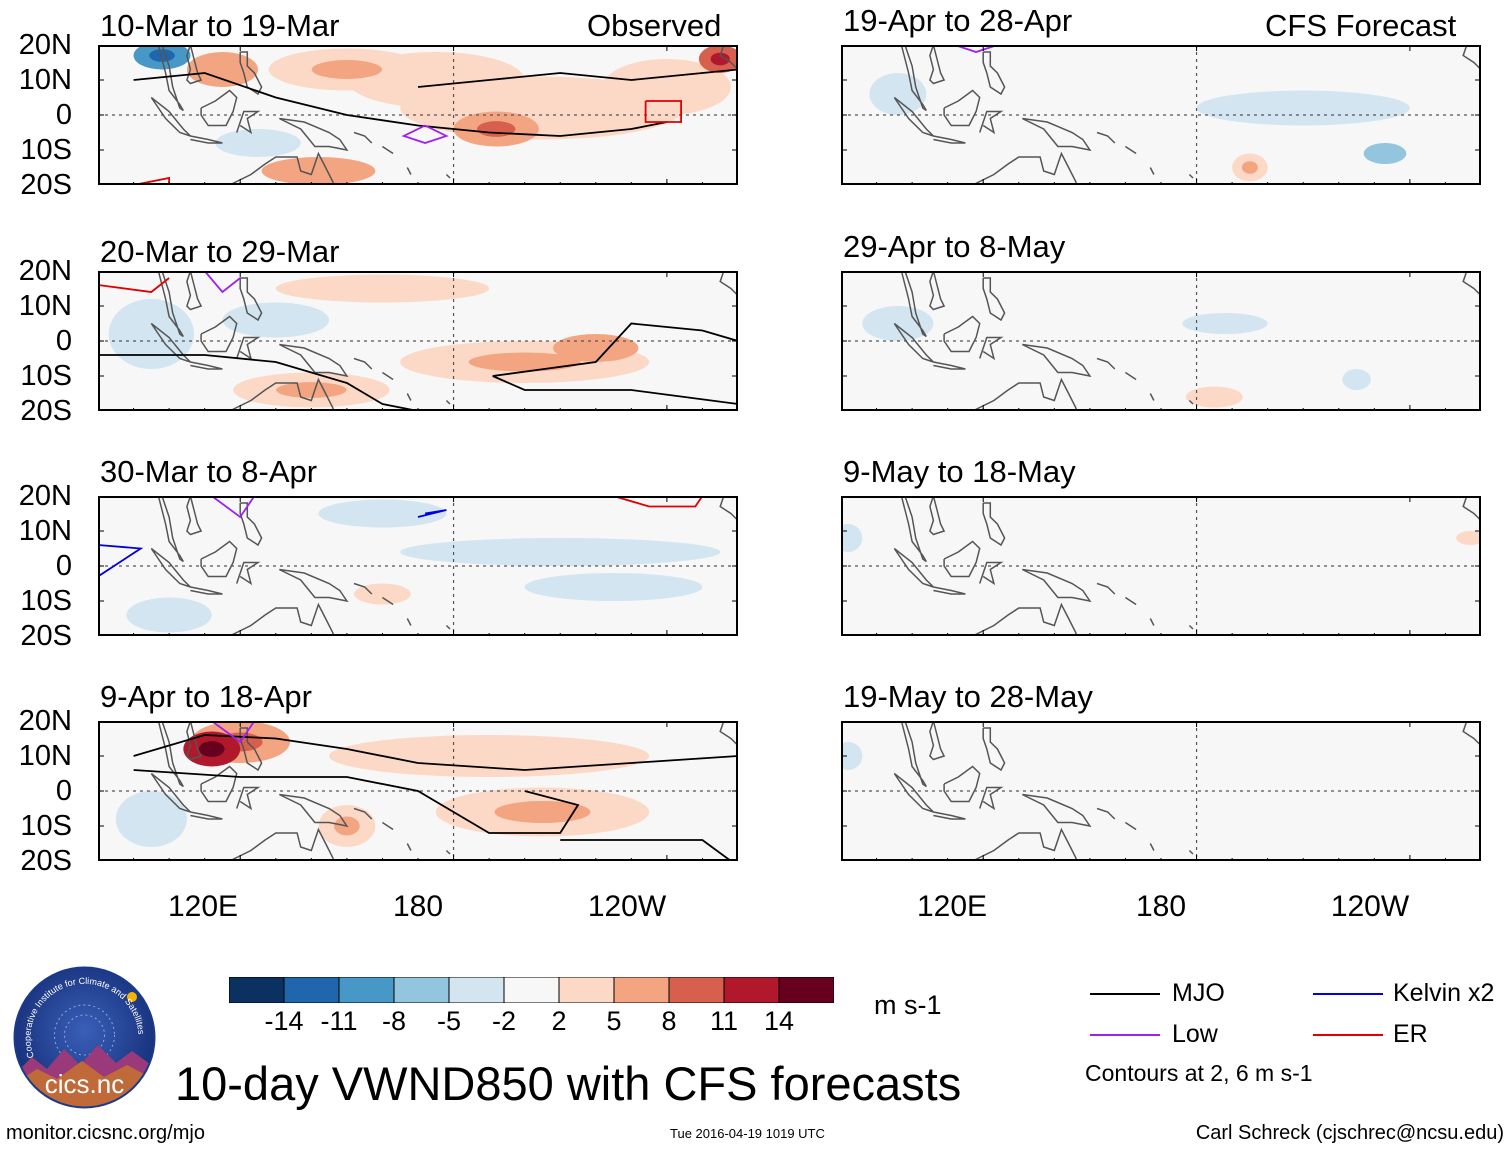 Image resolution: width=1510 pixels, height=1149 pixels. What do you see at coordinates (568, 1083) in the screenshot?
I see `main-title: 10-day VWND850 with CFS forecasts` at bounding box center [568, 1083].